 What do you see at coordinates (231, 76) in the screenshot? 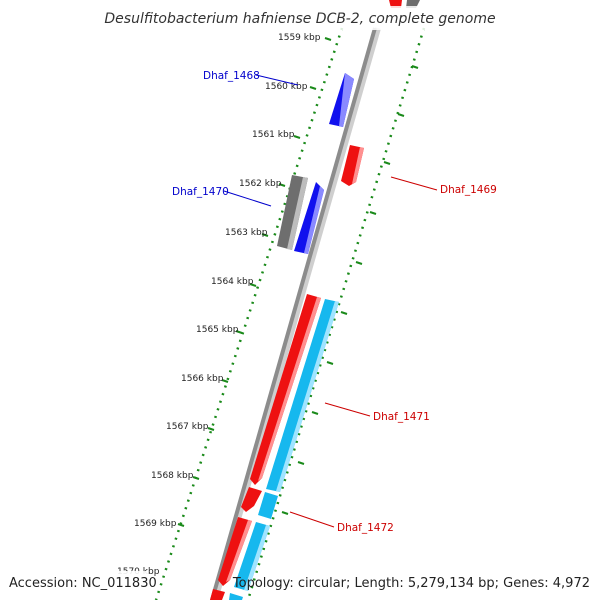
I see `gene-label-dhaf-1468: Dhaf_1468` at bounding box center [231, 76].